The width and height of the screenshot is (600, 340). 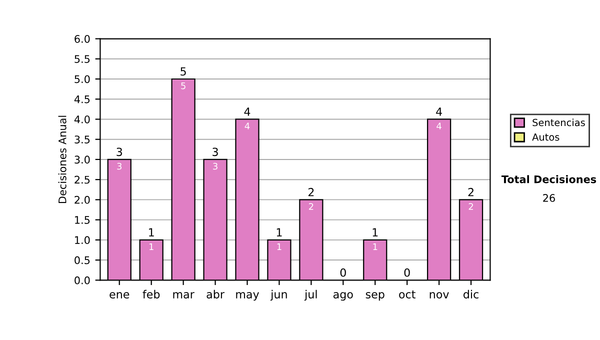 I want to click on y-tick-label: 2.5, so click(x=82, y=180).